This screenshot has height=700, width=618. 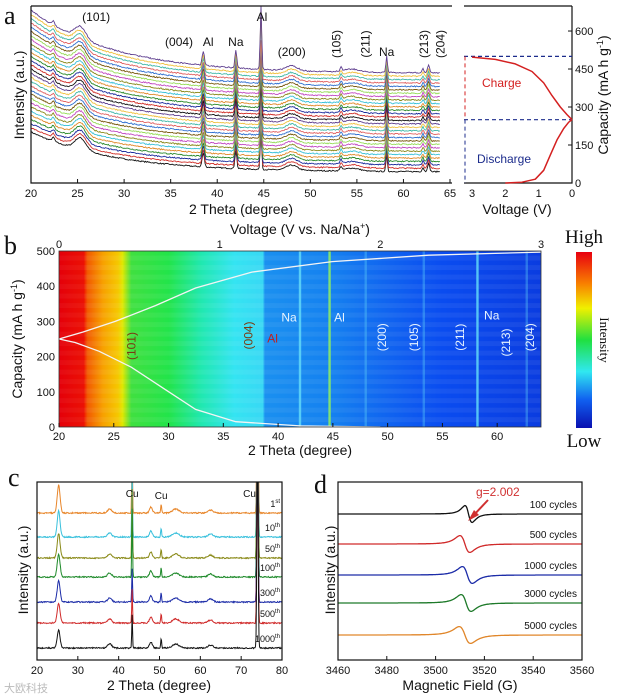 I want to click on panel-a-x-ticks: 20 25 30 35 40 45 50 55 60 65, so click(x=240, y=189).